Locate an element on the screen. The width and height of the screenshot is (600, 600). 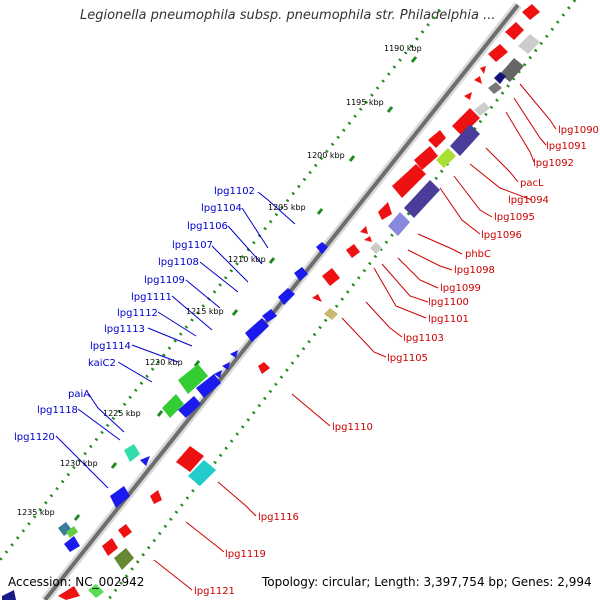
gene-label-lpg1100: lpg1100 is located at coordinates (448, 302).